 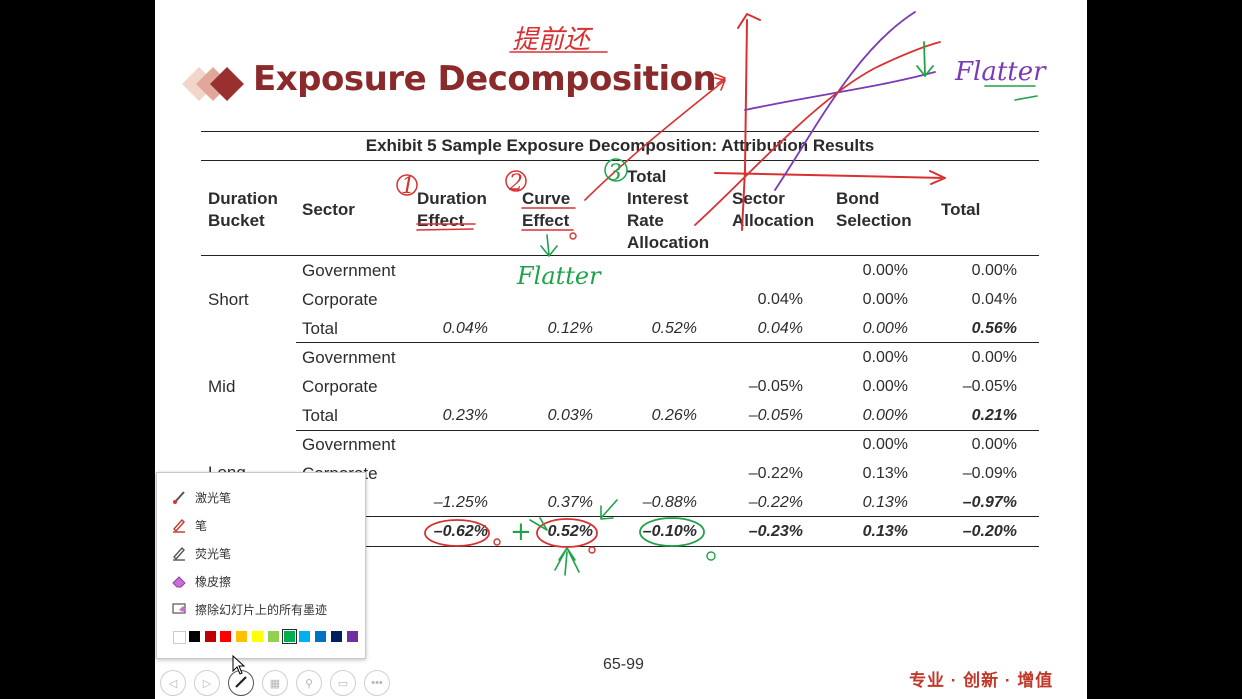 I want to click on menu-item-highlighter: 荧光笔, so click(x=261, y=553).